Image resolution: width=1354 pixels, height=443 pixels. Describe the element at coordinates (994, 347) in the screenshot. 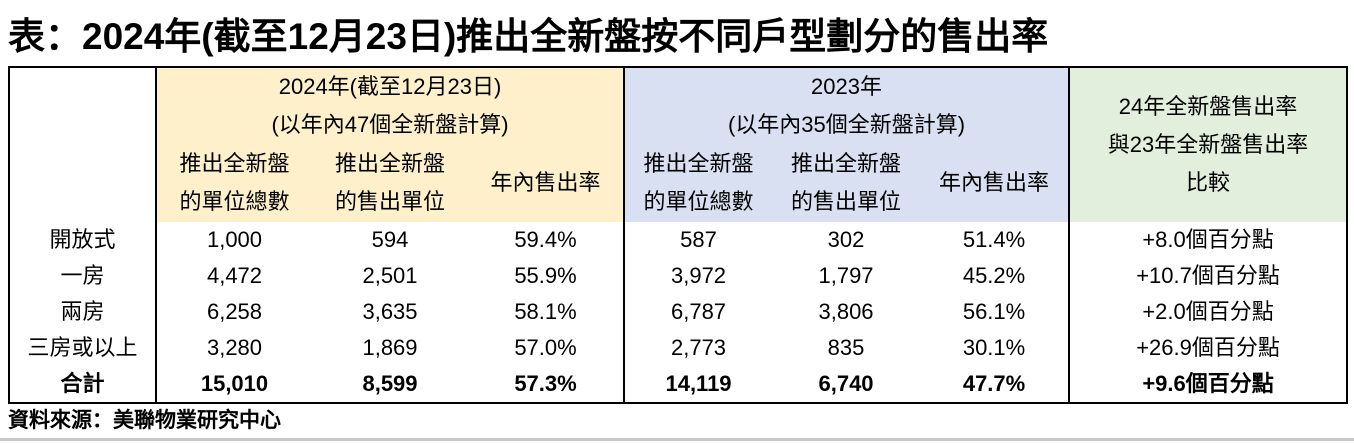

I see `cell-2023-rate: 30.1%` at that location.